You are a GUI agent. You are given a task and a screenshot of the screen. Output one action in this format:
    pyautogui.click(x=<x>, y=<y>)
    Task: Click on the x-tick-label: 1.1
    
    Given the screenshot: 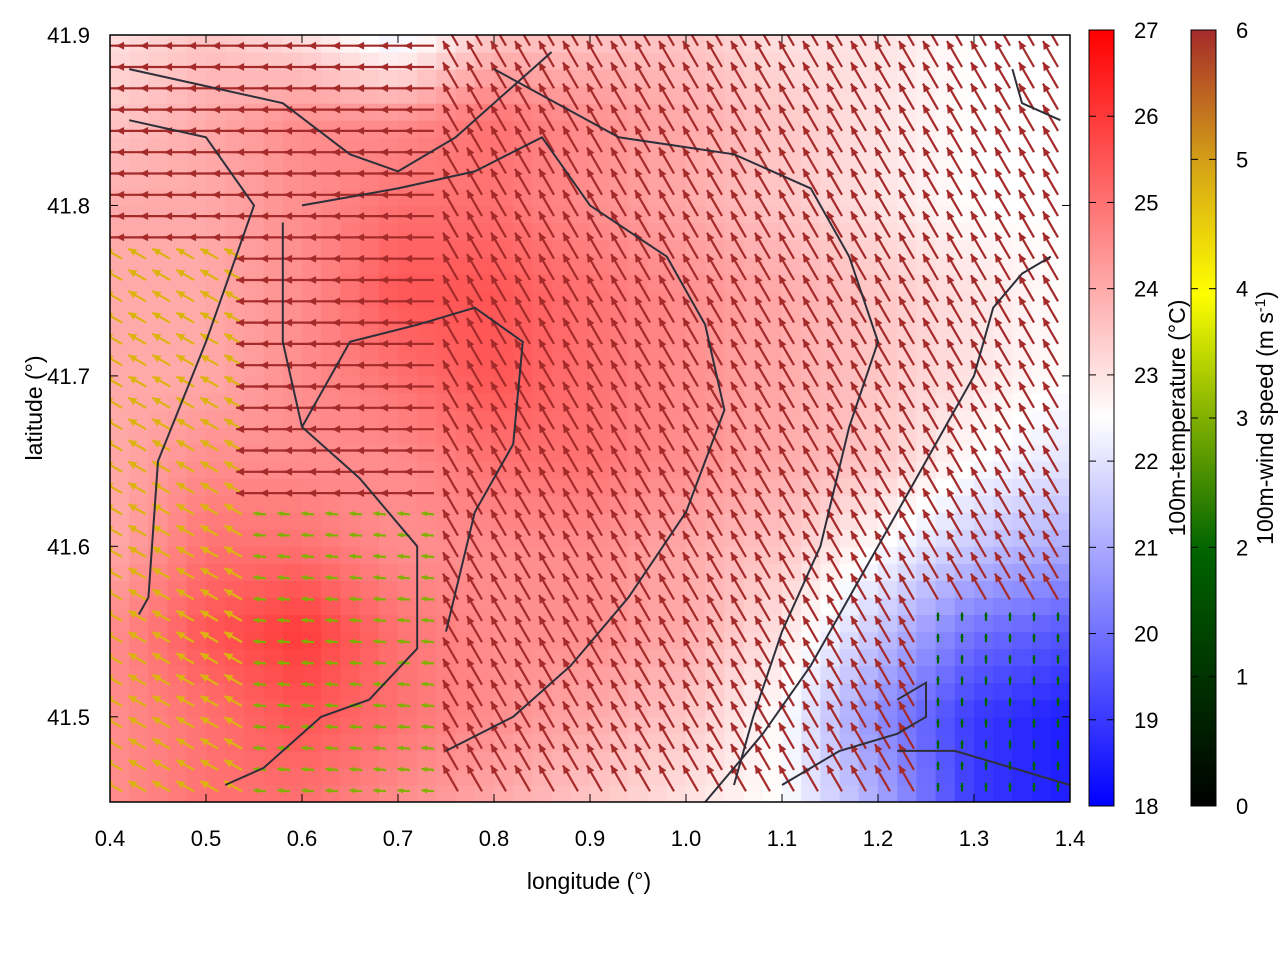 What is the action you would take?
    pyautogui.click(x=782, y=838)
    